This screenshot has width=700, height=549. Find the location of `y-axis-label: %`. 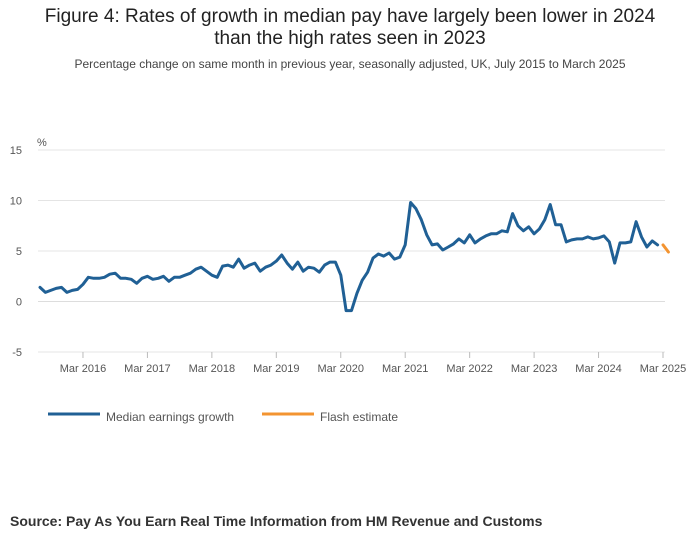

y-axis-label: % is located at coordinates (42, 143).